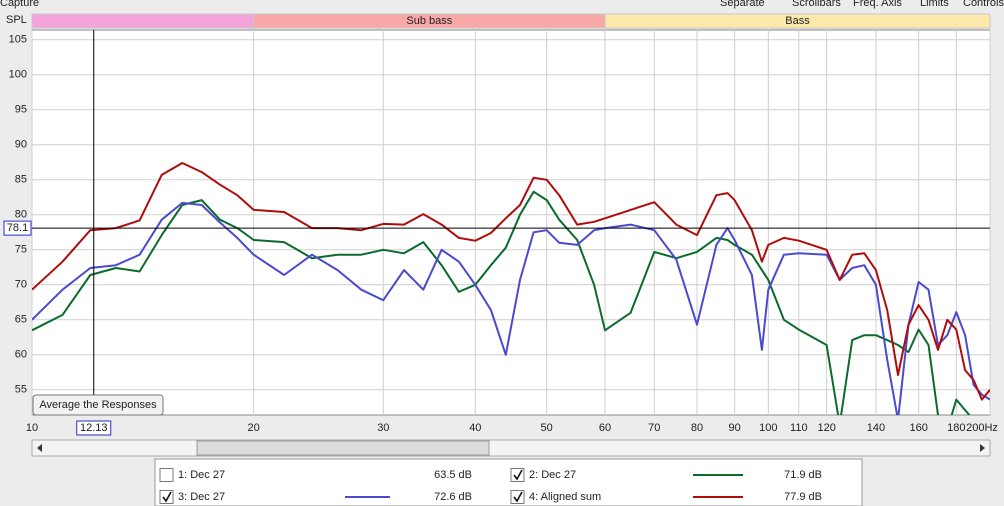  I want to click on legend-level: 63.5 dB, so click(453, 475).